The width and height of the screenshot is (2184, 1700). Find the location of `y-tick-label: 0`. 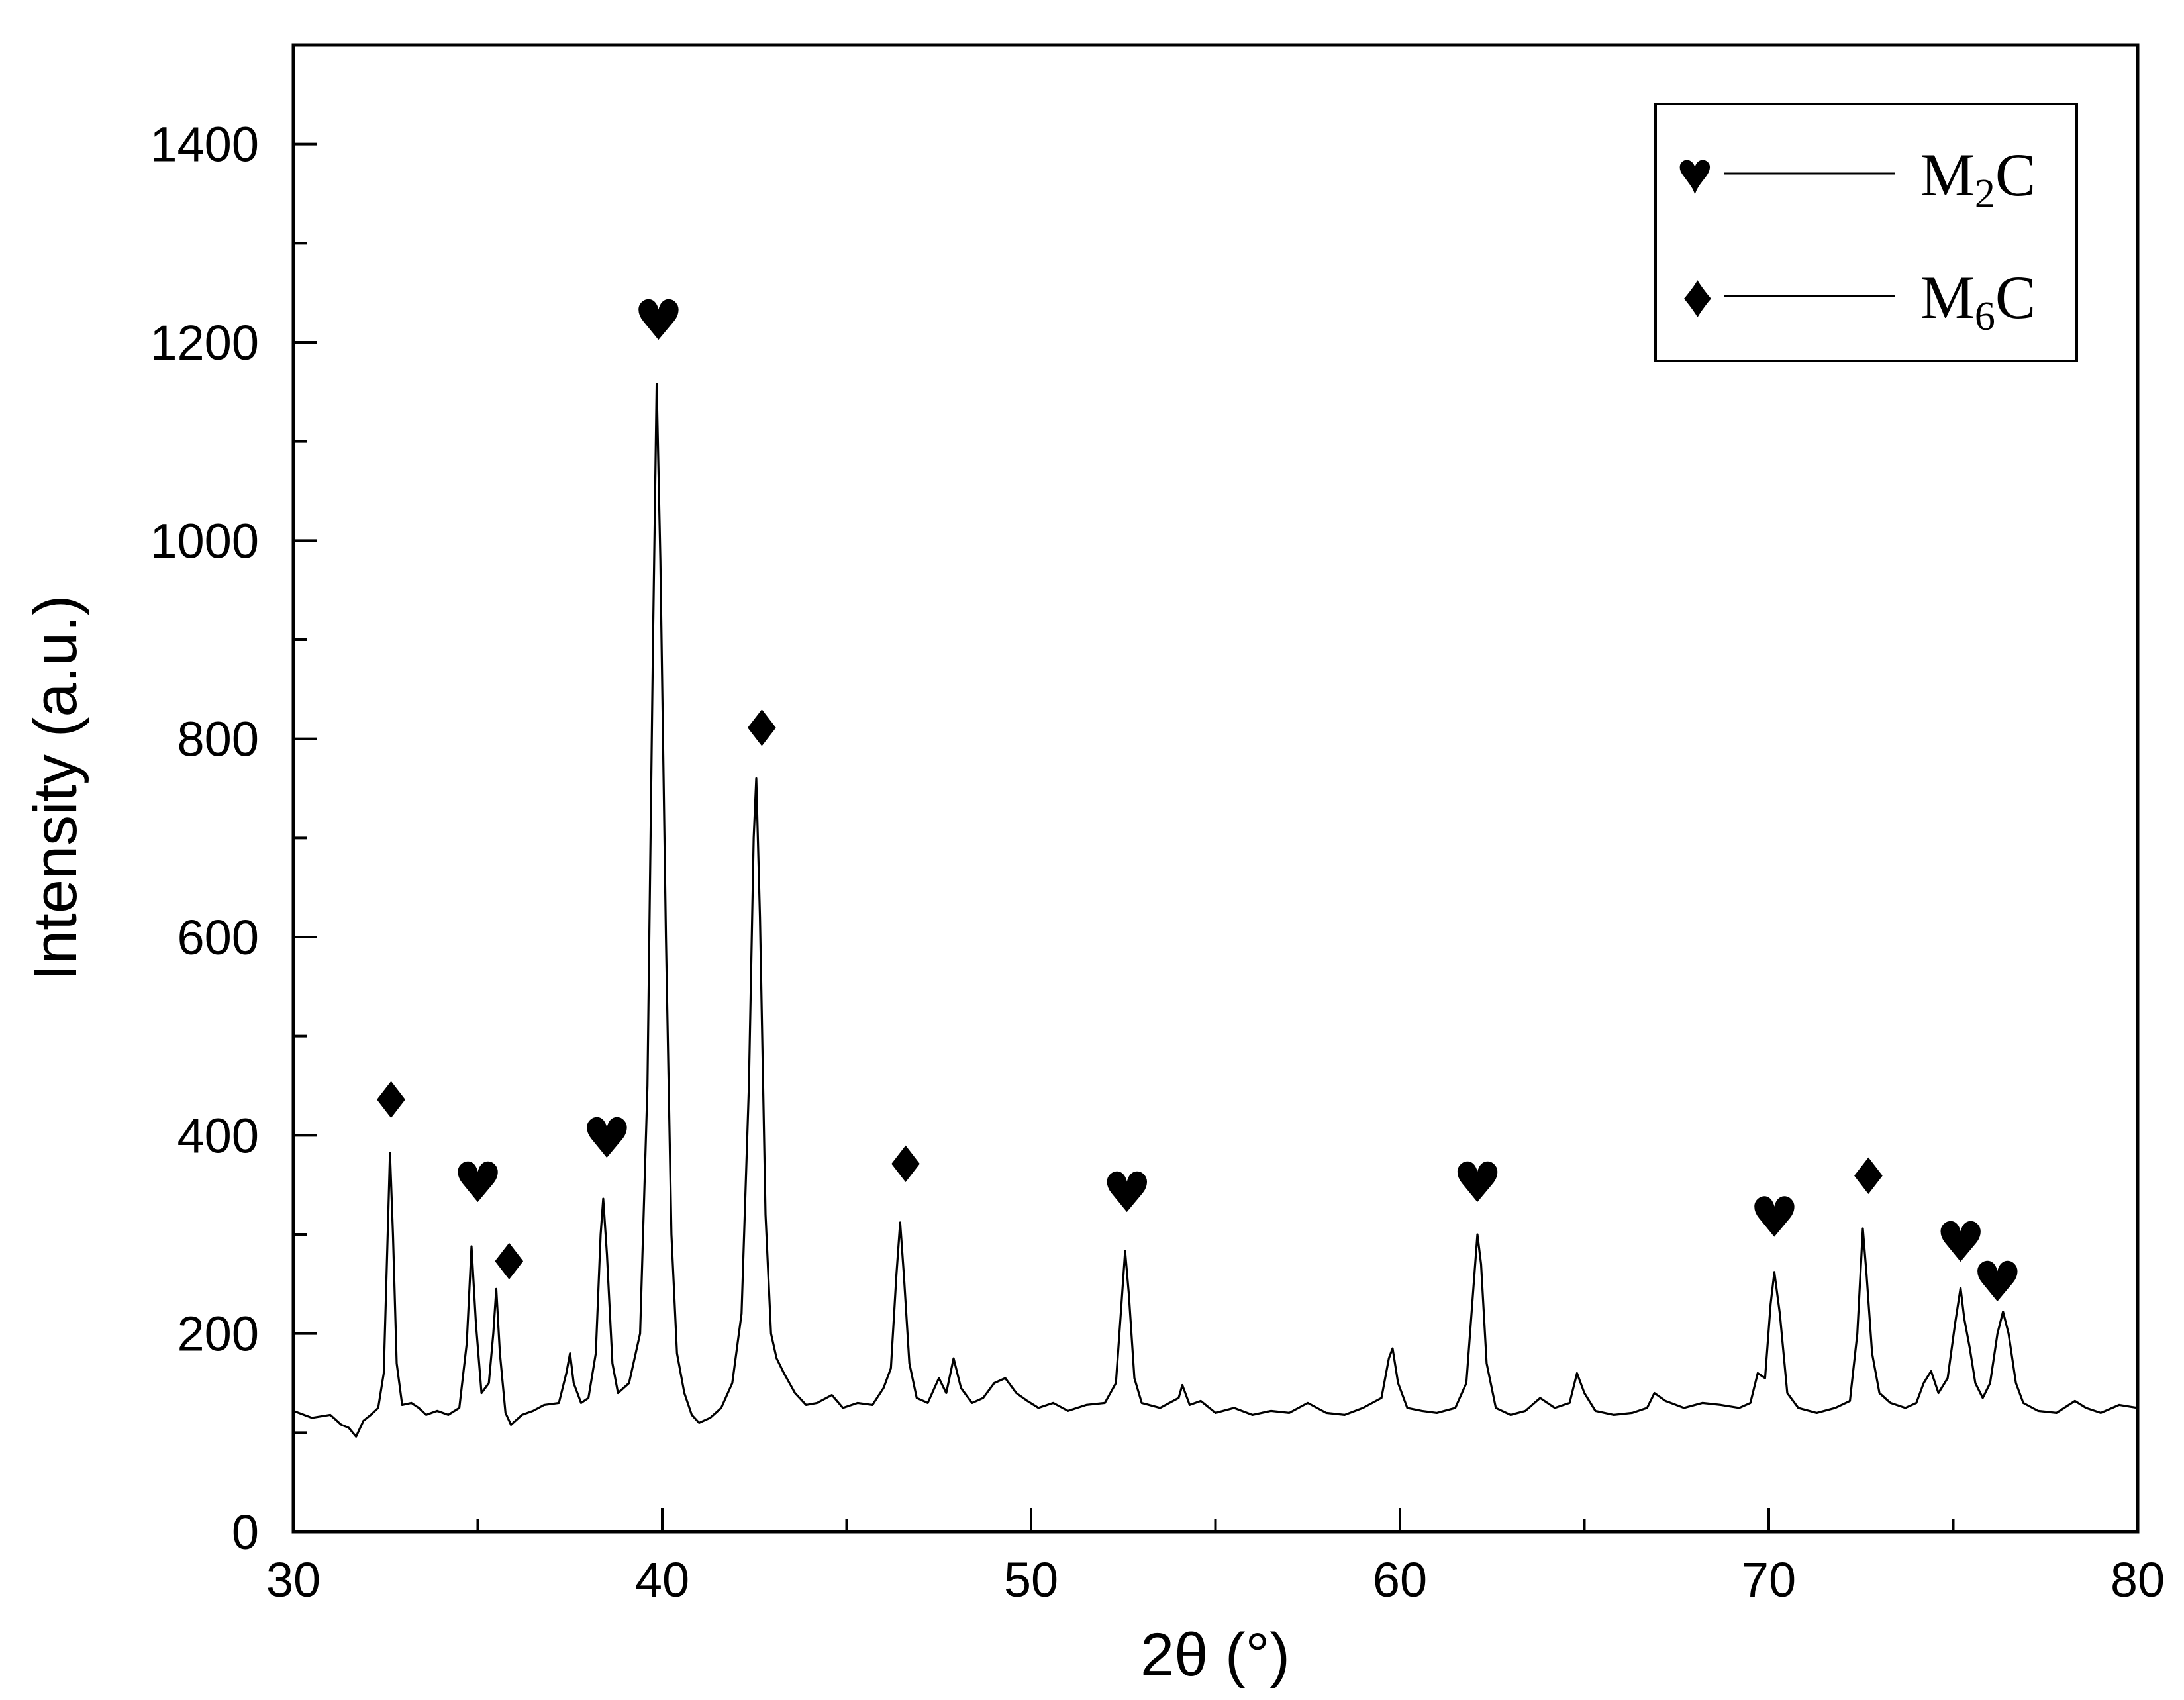

y-tick-label: 0 is located at coordinates (245, 1532).